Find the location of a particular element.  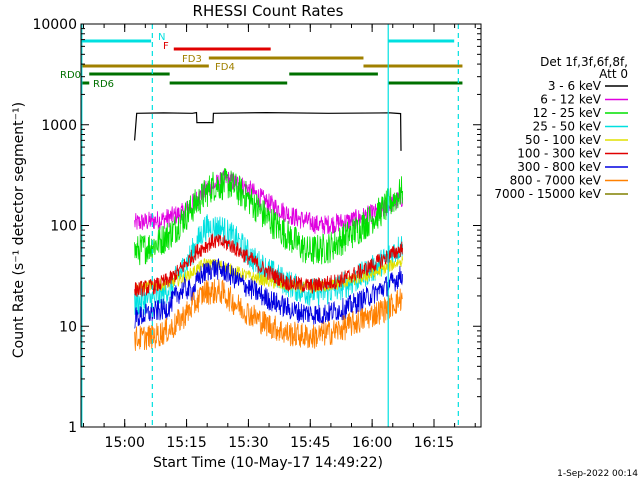

legend-label-6: 300 - 800 keV is located at coordinates (559, 167).